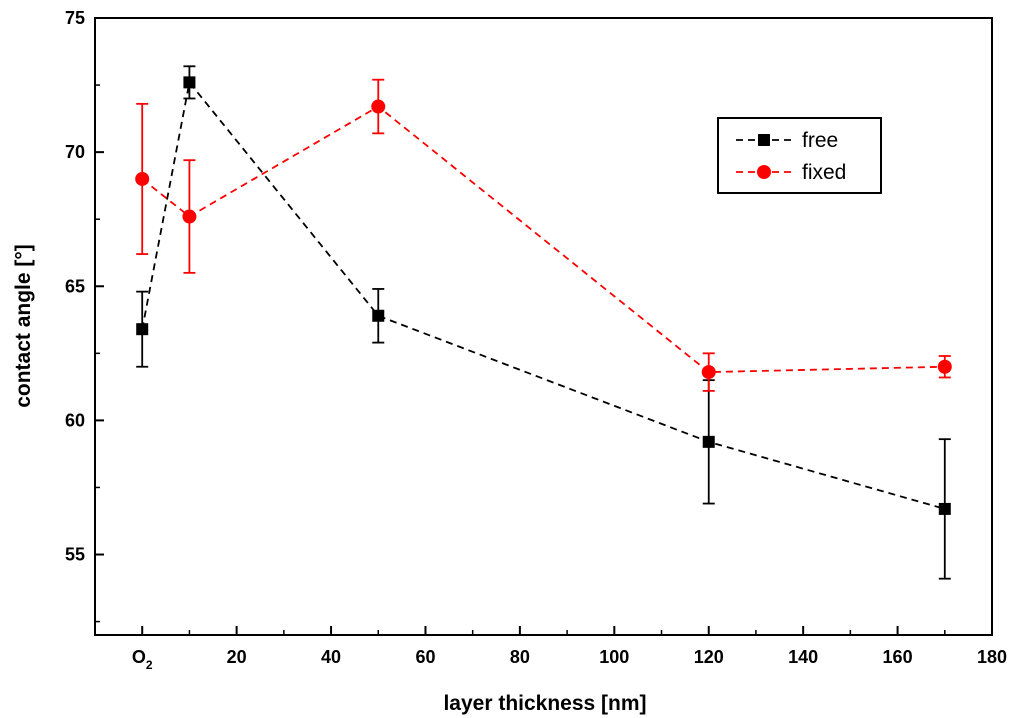 This screenshot has width=1015, height=718. I want to click on y-axis-title: contact angle [°], so click(23, 326).